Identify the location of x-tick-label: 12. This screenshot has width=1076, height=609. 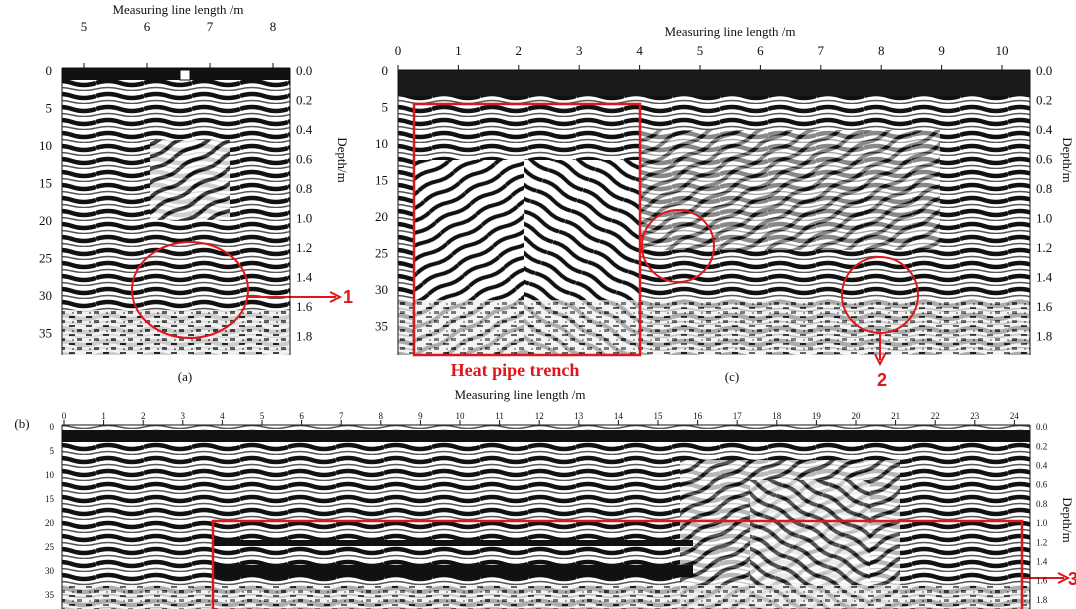
(539, 416).